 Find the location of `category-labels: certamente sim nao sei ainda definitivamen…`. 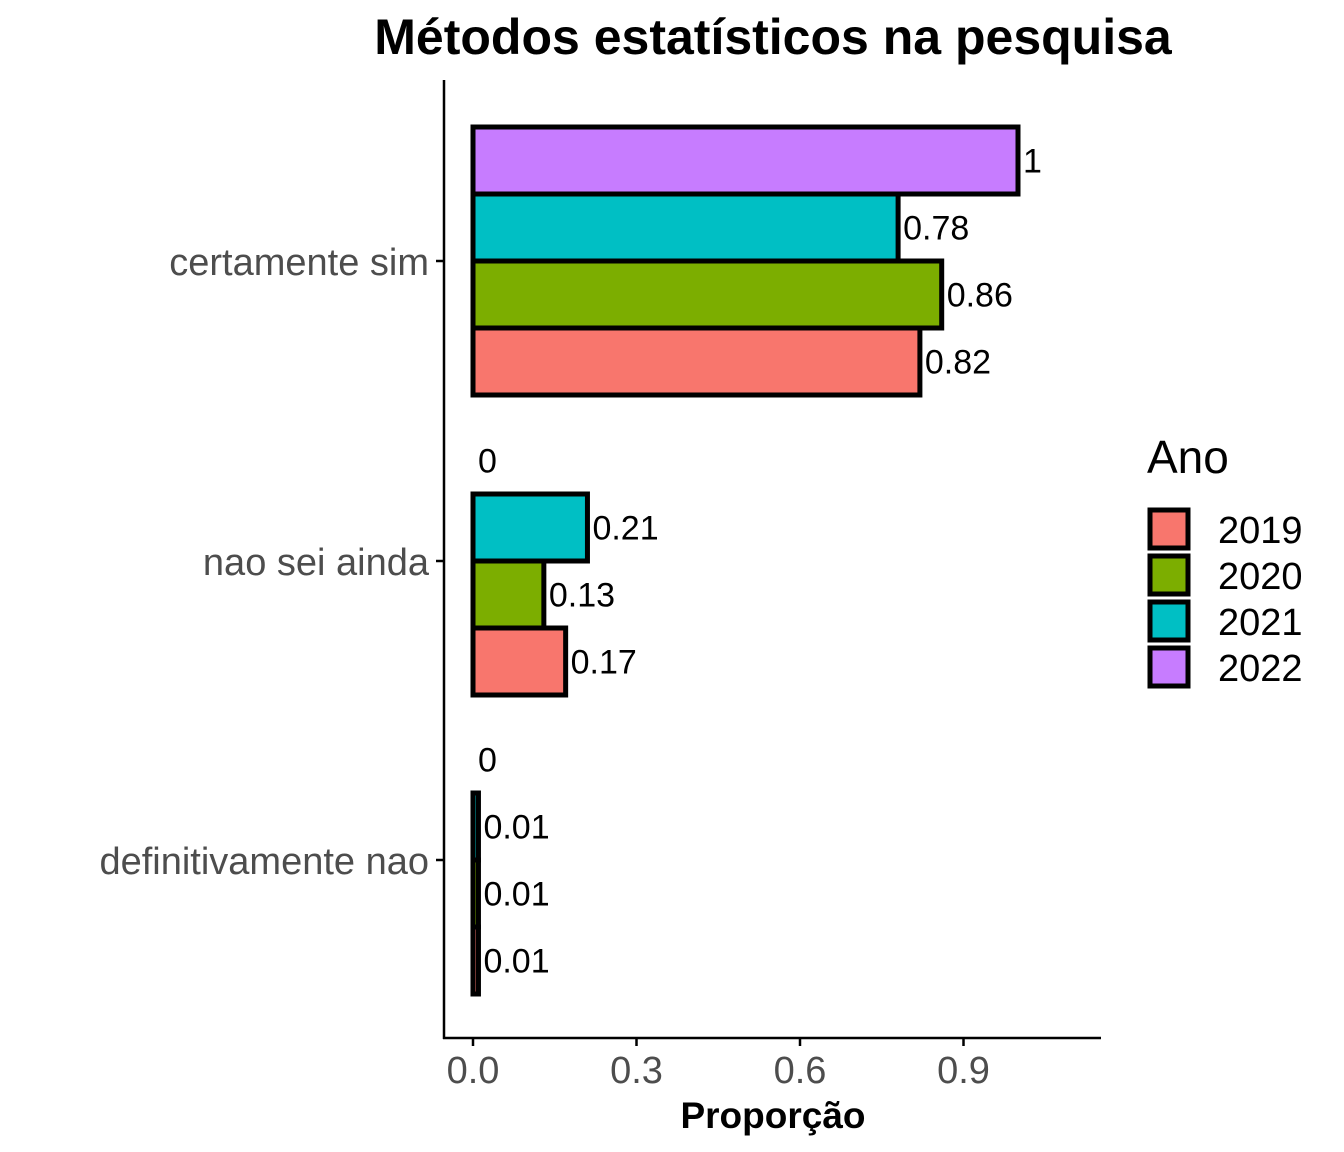

category-labels: certamente sim nao sei ainda definitivamen… is located at coordinates (271, 562).